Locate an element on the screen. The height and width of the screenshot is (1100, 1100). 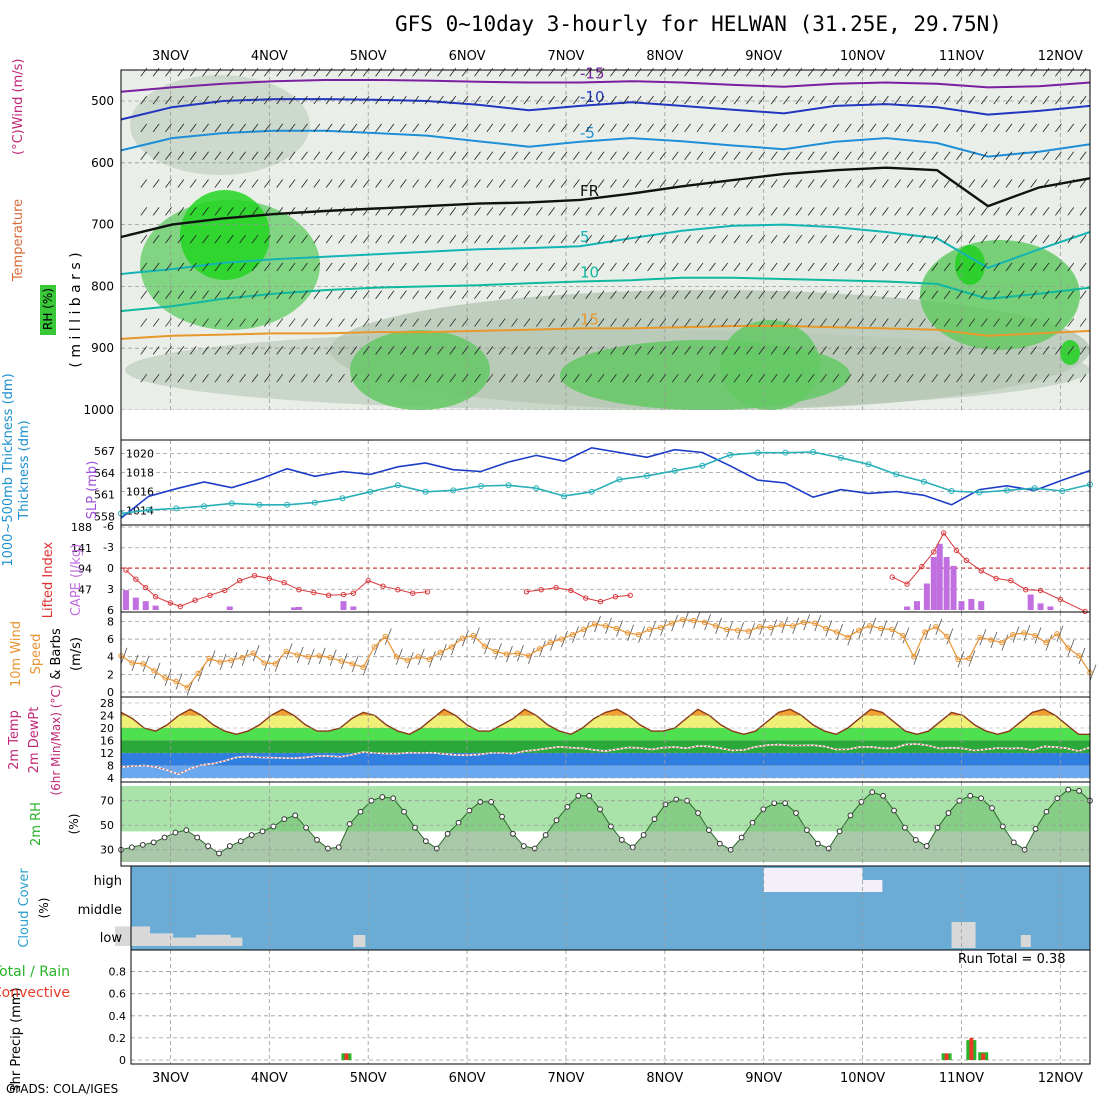
run-total-label: Run Total = 0.38 is located at coordinates (1012, 959).